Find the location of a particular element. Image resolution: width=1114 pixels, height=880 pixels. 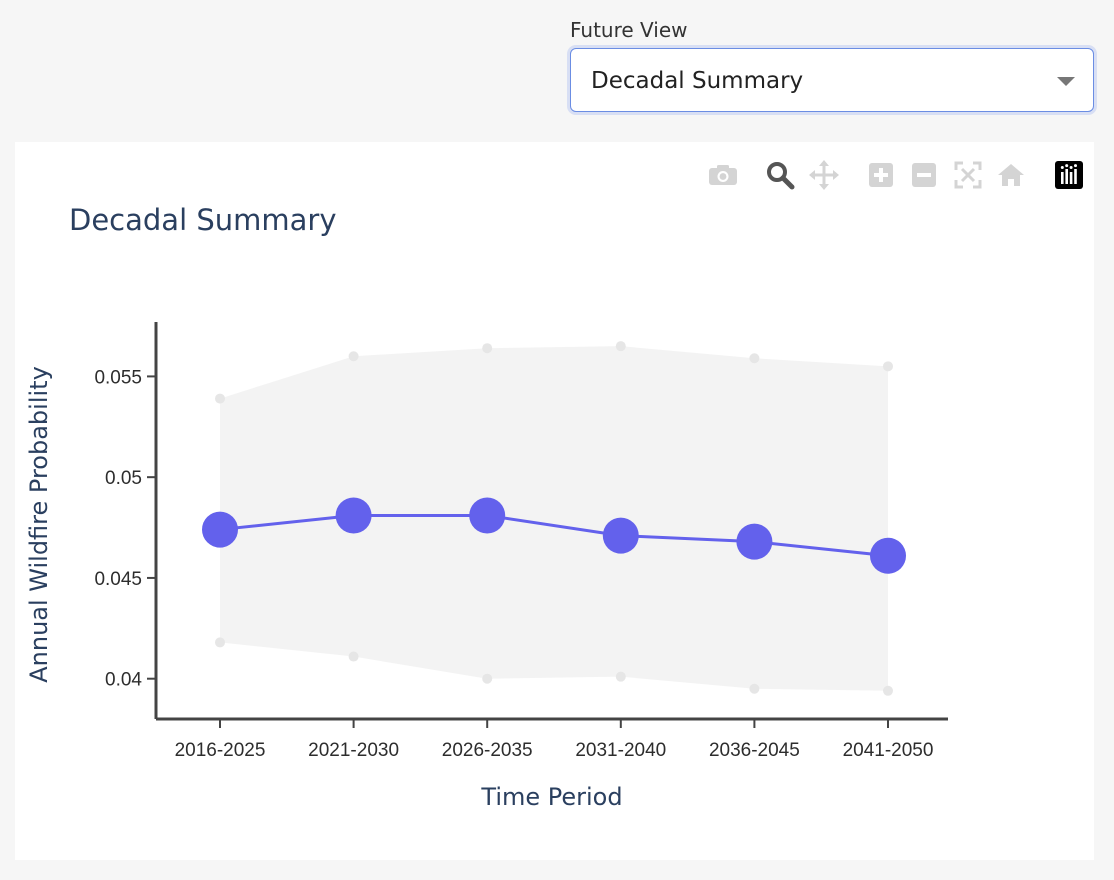

camera-icon is located at coordinates (723, 175).